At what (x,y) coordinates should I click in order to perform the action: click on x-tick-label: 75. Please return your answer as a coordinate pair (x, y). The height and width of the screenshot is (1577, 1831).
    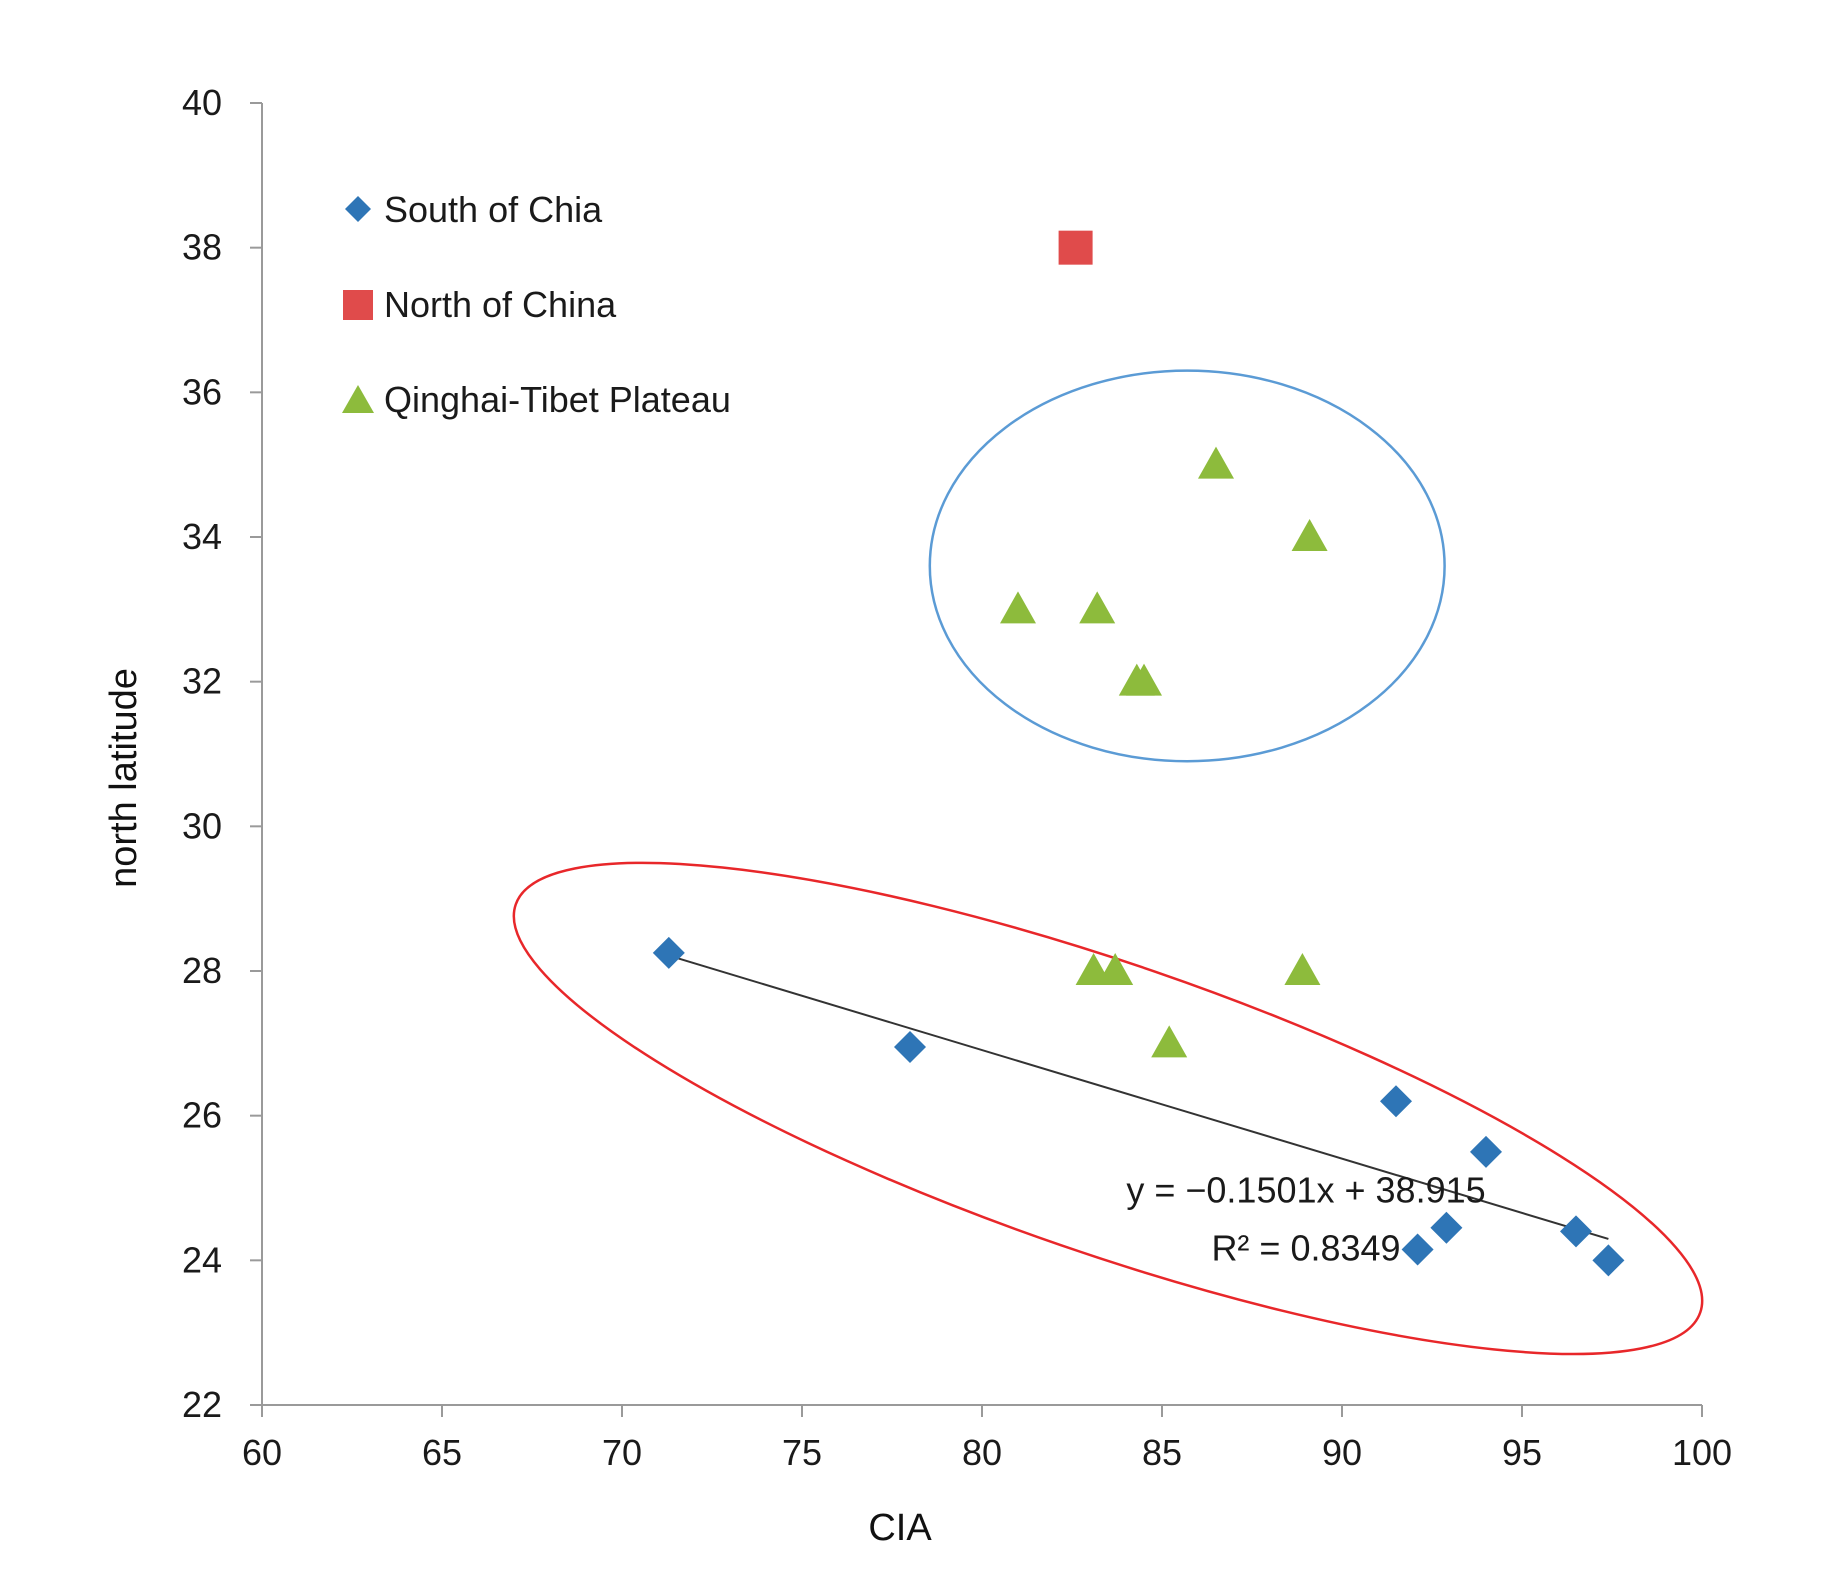
    Looking at the image, I should click on (802, 1452).